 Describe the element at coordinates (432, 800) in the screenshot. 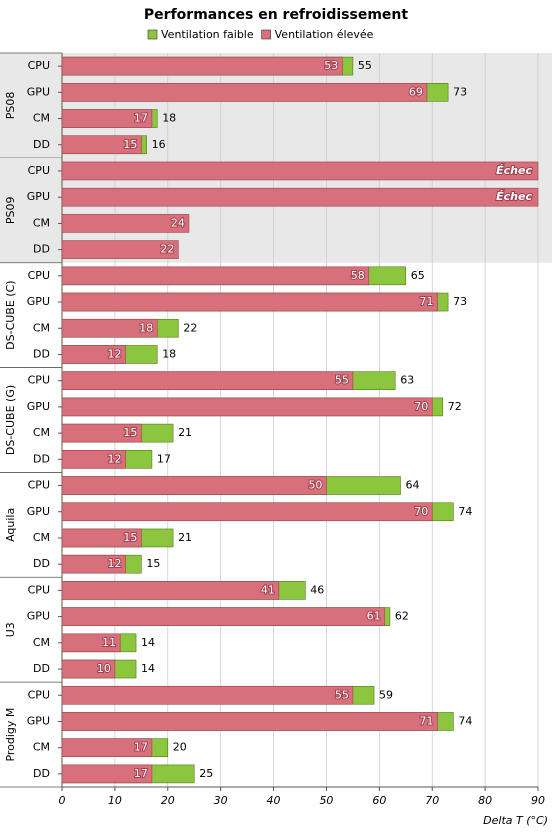

I see `x-tick-label: 70` at that location.